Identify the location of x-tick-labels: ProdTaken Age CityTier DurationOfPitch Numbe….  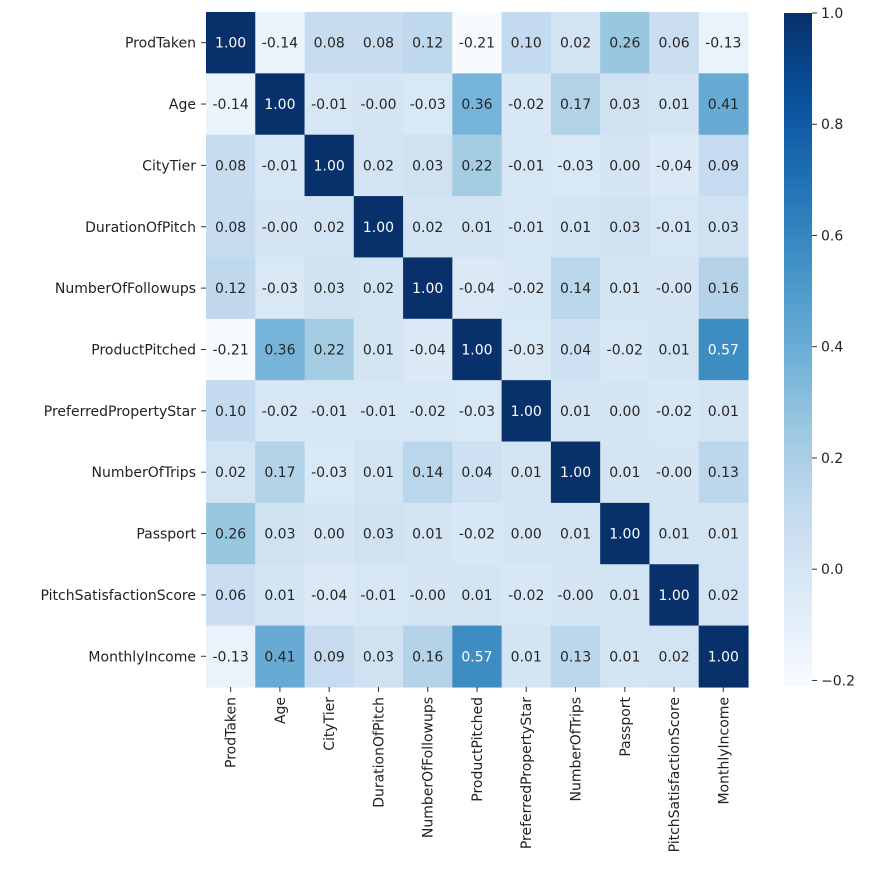
(478, 769).